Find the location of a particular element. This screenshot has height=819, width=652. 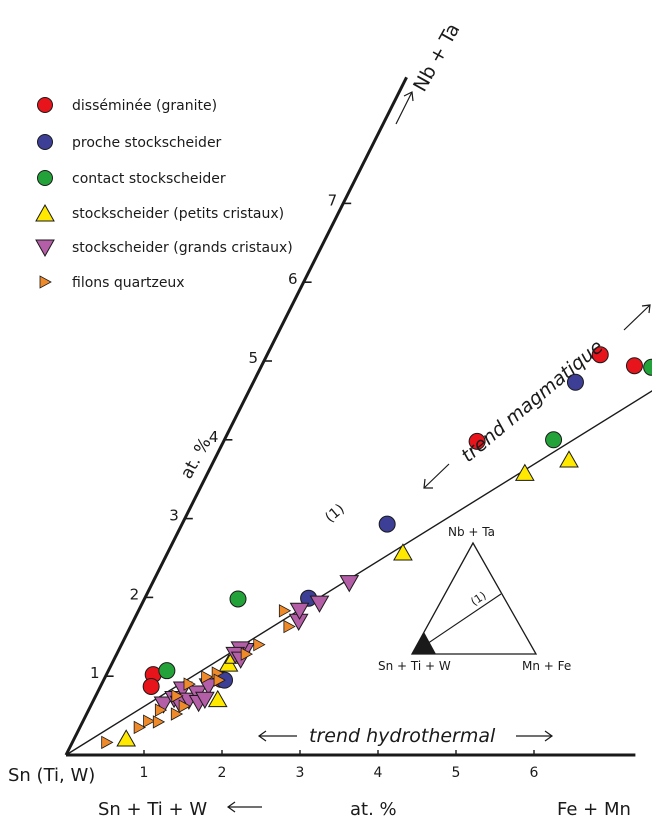

x-right-label: Fe + Mn is located at coordinates (594, 809).